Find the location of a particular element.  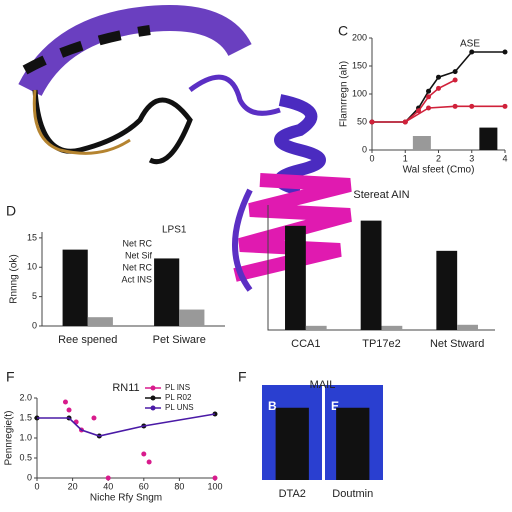

y-tick-label: 1.0 is located at coordinates (25, 437).